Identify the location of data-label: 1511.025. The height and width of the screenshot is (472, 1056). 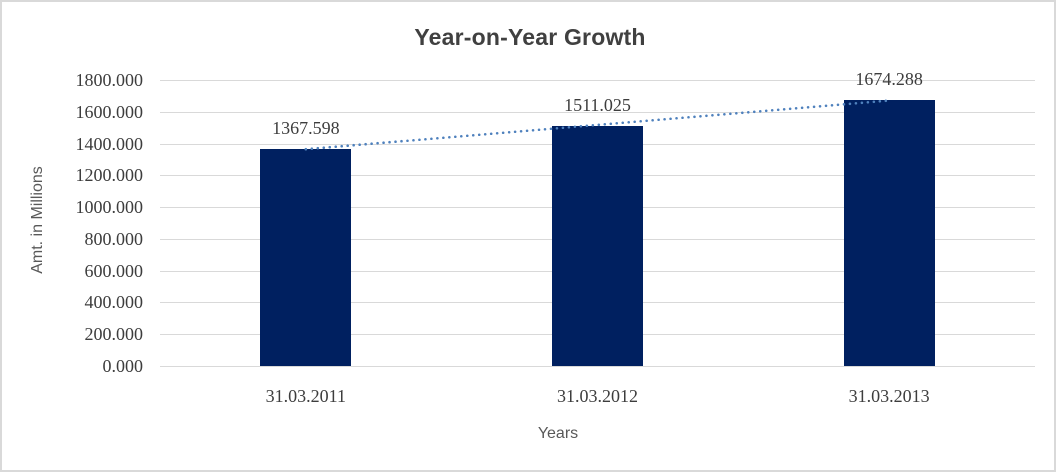
(597, 104).